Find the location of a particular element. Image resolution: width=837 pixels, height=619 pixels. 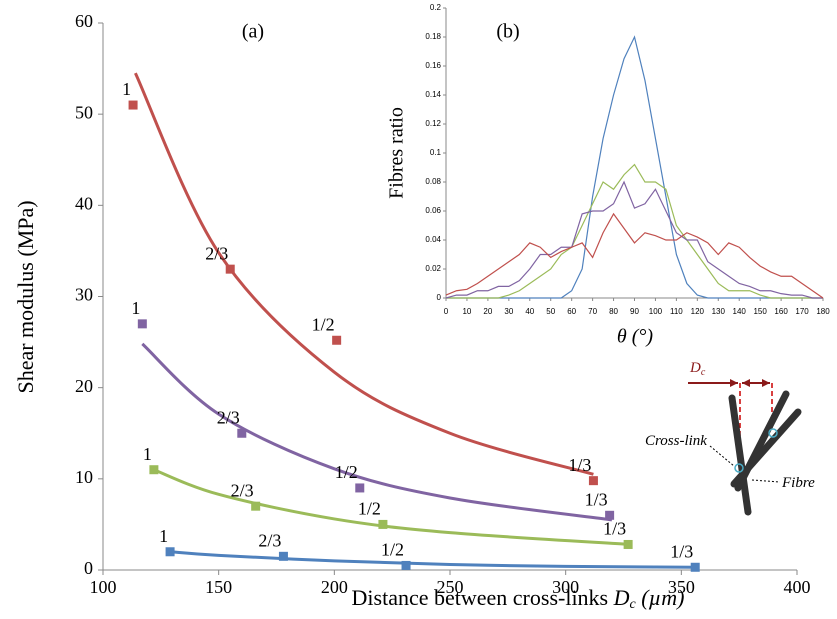

y-tick-label: 20 is located at coordinates (84, 386).